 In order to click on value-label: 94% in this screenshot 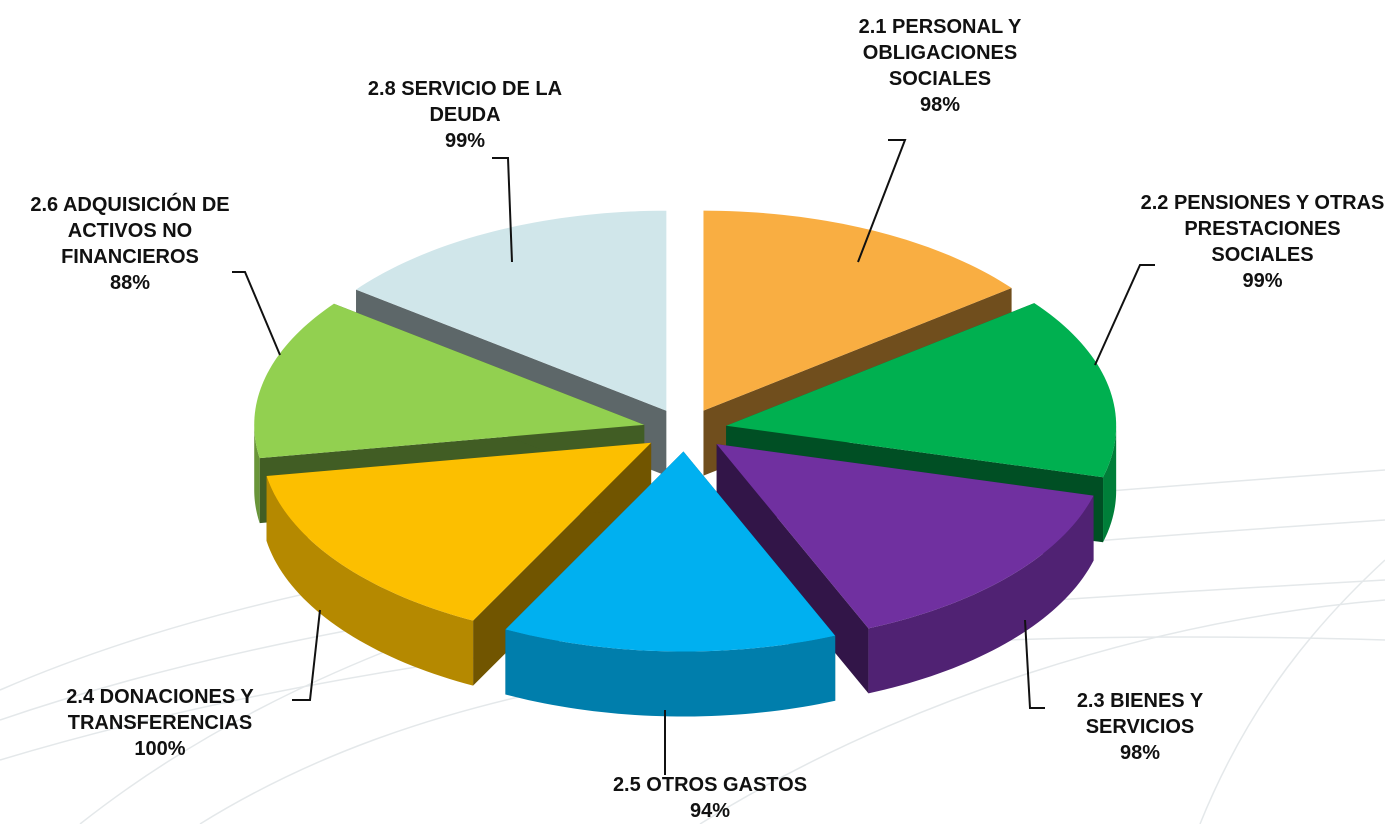, I will do `click(710, 811)`.